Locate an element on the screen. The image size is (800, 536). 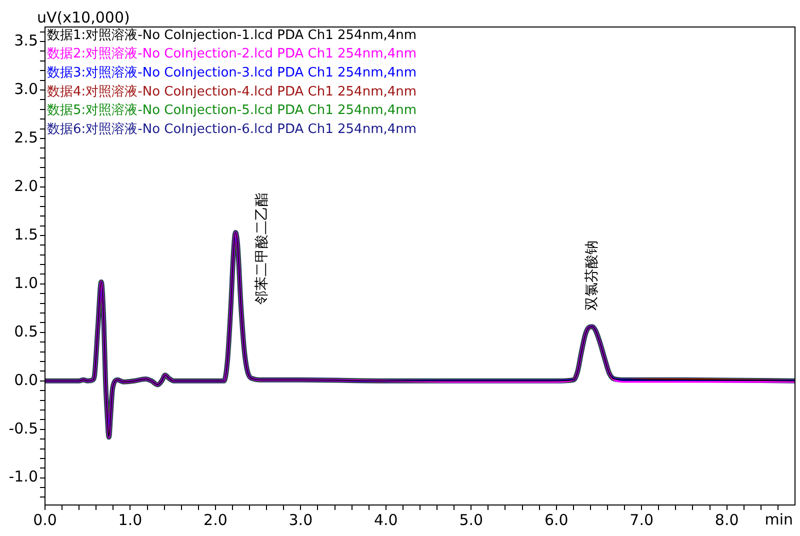
x-tick-label: 4.0 is located at coordinates (386, 519).